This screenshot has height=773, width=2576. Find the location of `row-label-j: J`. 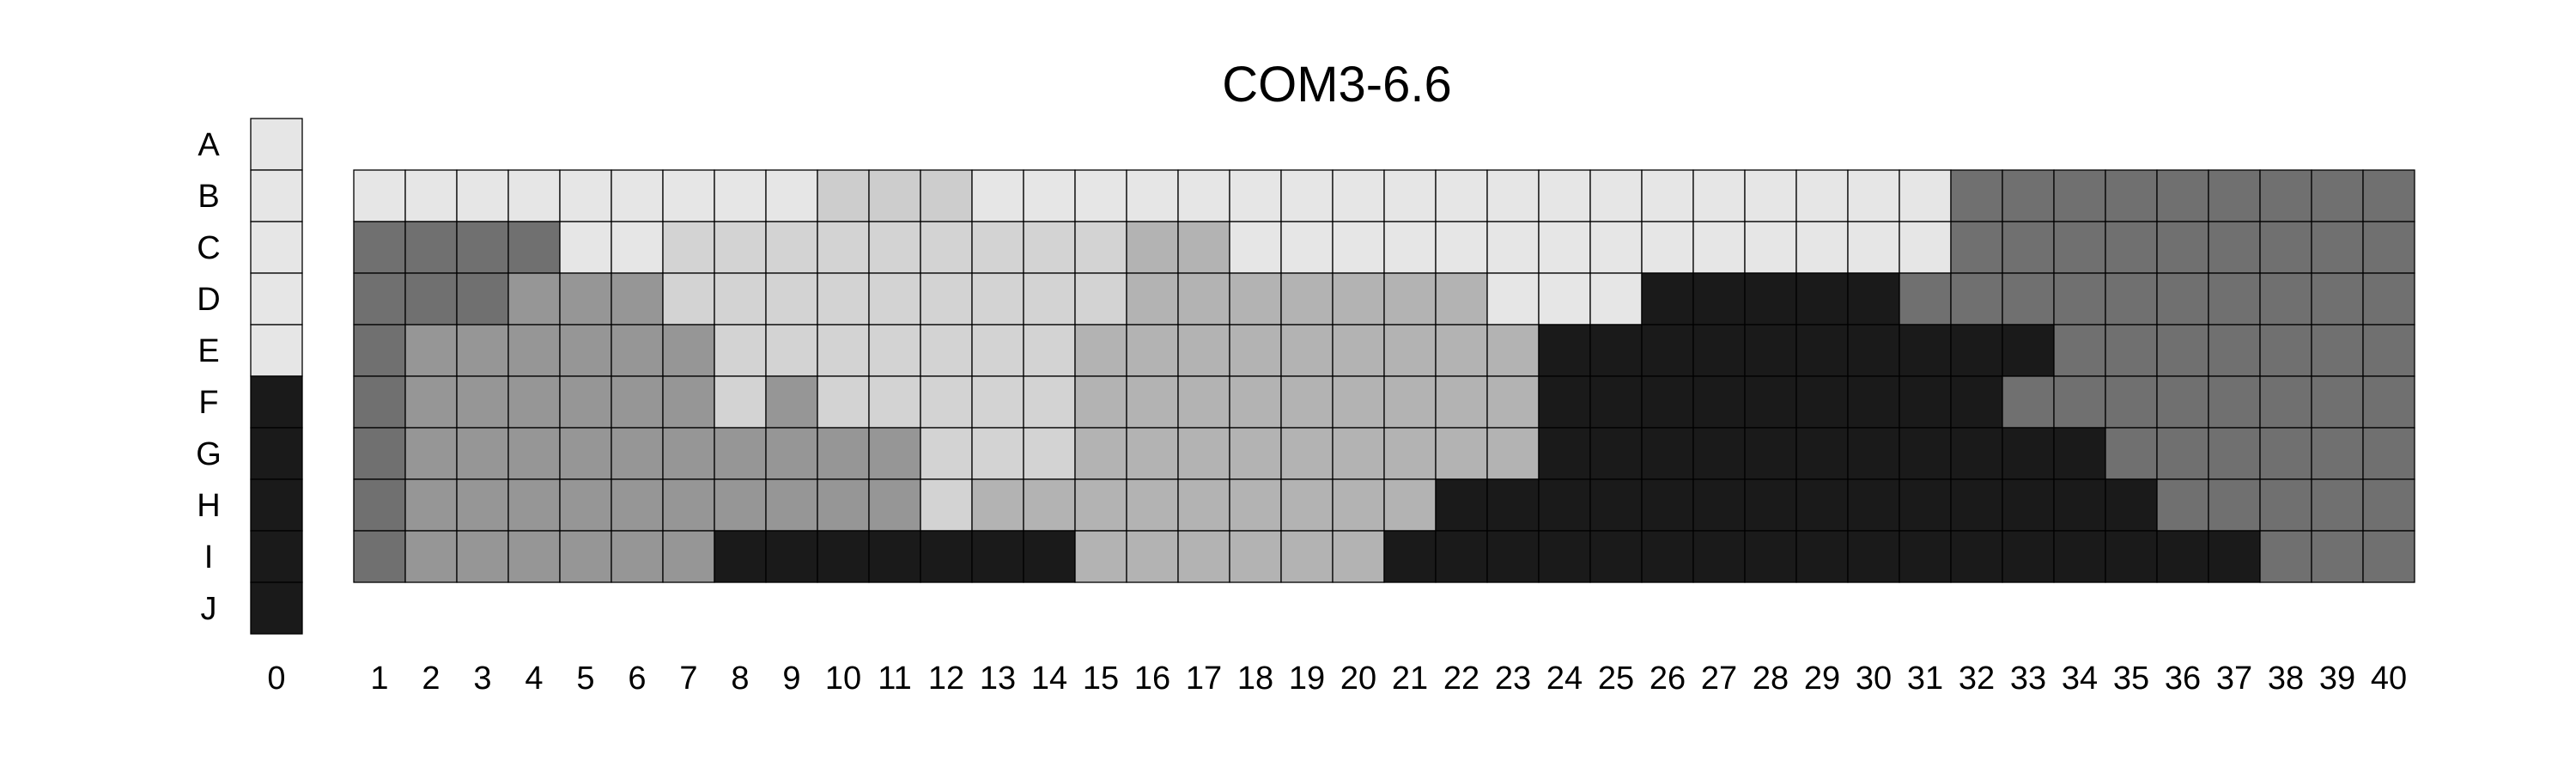

row-label-j: J is located at coordinates (209, 609).